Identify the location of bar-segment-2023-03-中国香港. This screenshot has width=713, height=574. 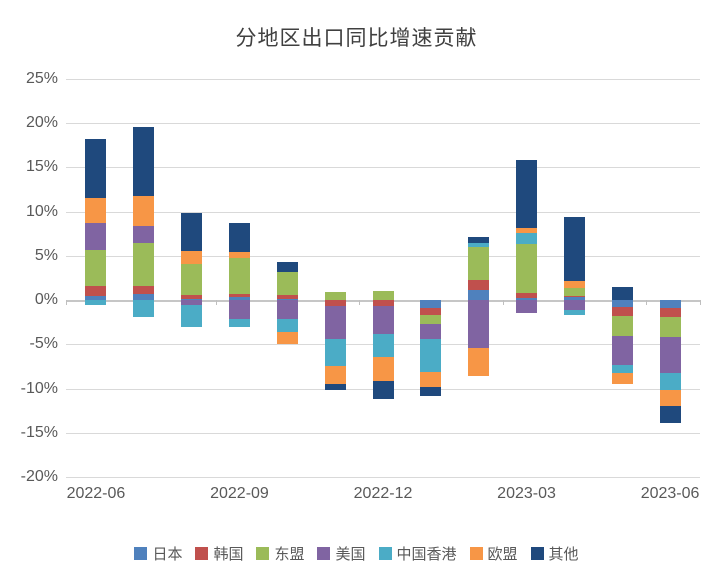
(527, 238).